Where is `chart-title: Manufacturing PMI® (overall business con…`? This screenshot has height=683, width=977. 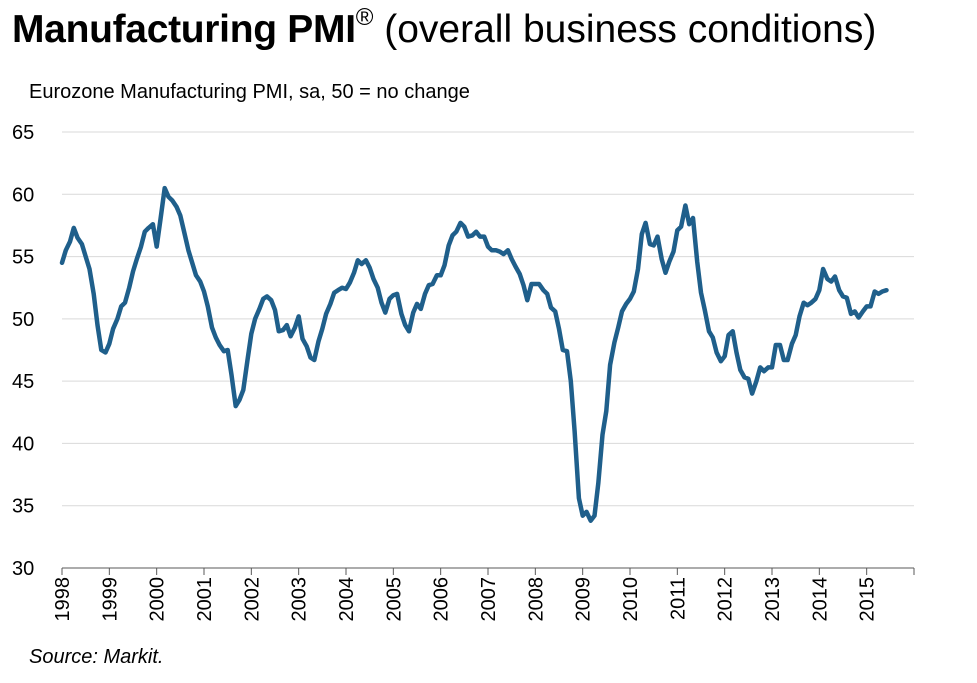 chart-title: Manufacturing PMI® (overall business con… is located at coordinates (444, 28).